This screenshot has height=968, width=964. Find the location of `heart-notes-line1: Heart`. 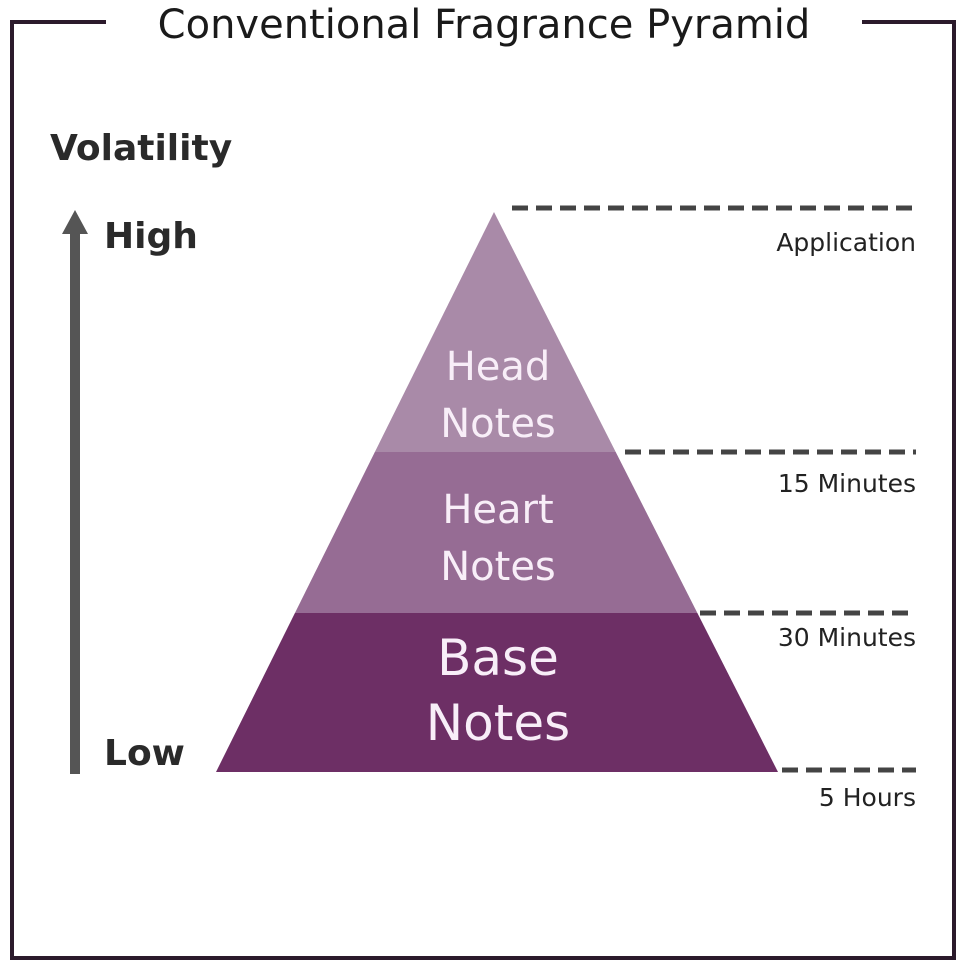

heart-notes-line1: Heart is located at coordinates (497, 510).